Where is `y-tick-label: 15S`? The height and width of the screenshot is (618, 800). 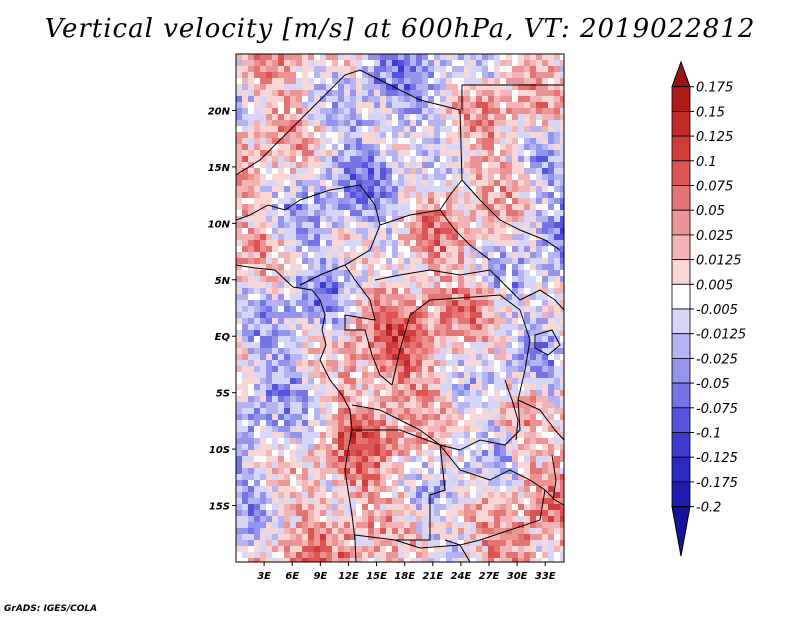 y-tick-label: 15S is located at coordinates (219, 507).